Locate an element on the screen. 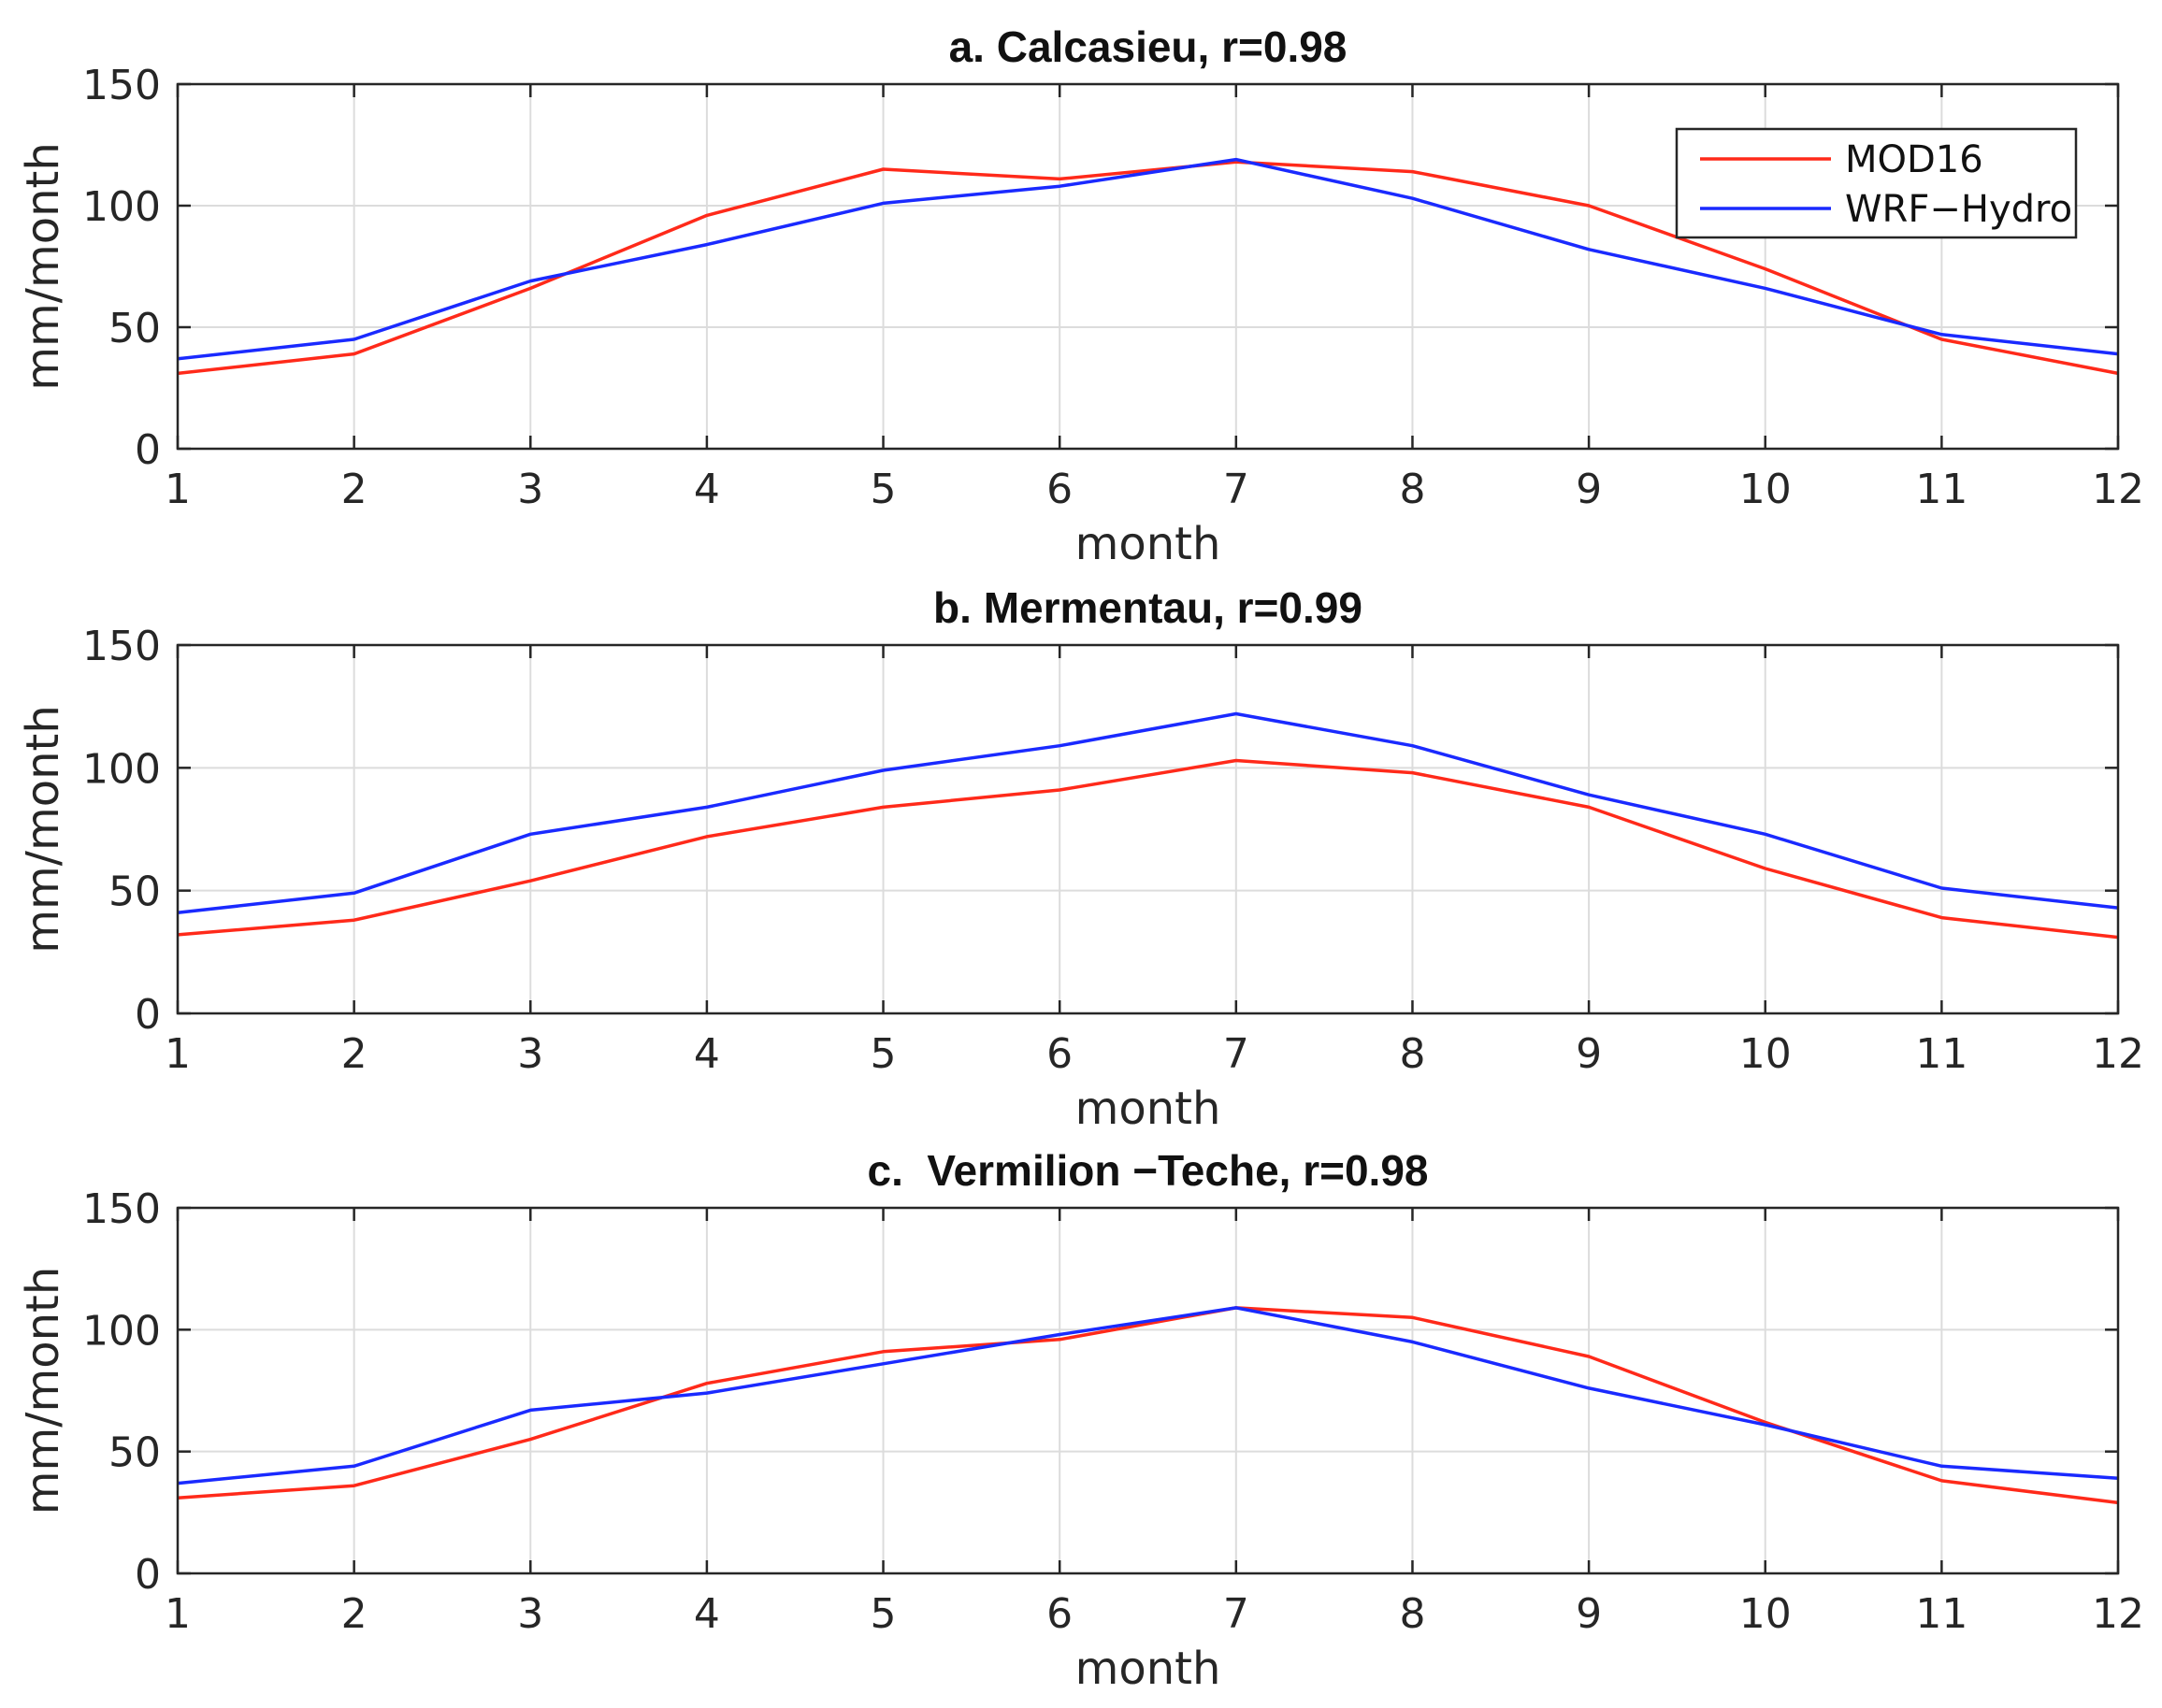 The height and width of the screenshot is (1708, 2162). chart-title: b. Mermentau, r=0.99 is located at coordinates (1147, 607).